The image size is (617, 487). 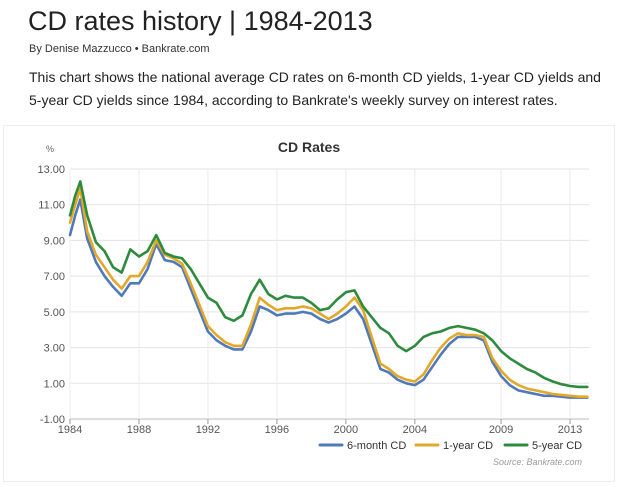 I want to click on byline: By Denise Mazzucco • Bankrate.com, so click(x=119, y=49).